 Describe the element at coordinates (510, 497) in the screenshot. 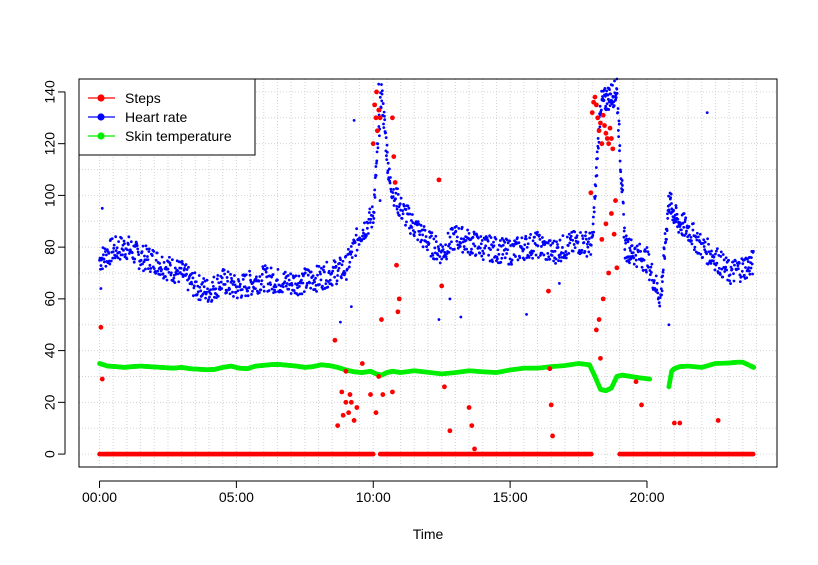

I see `x-tick-label: 15:00` at that location.